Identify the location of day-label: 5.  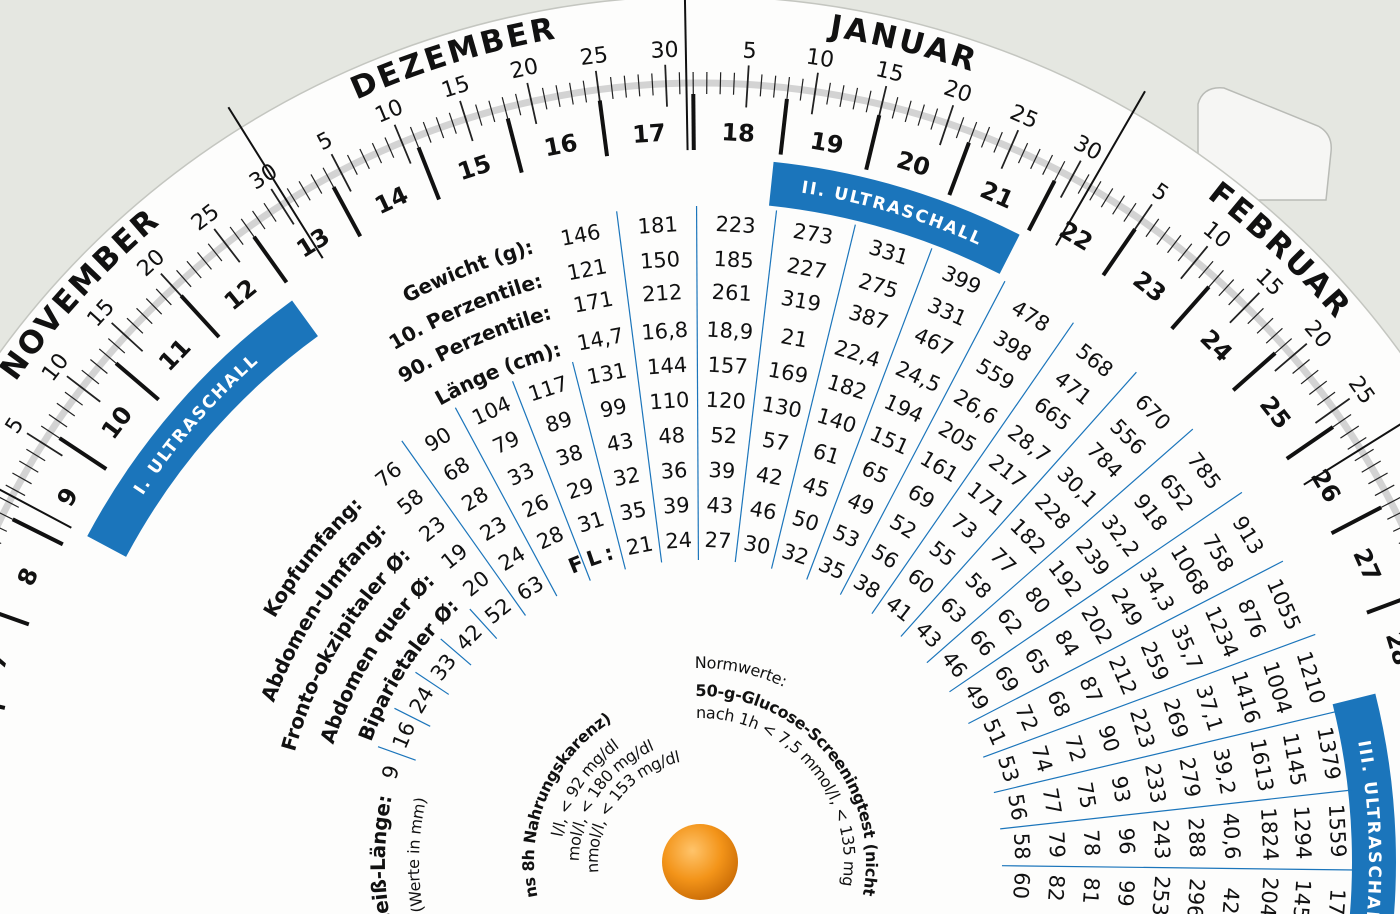
(750, 52).